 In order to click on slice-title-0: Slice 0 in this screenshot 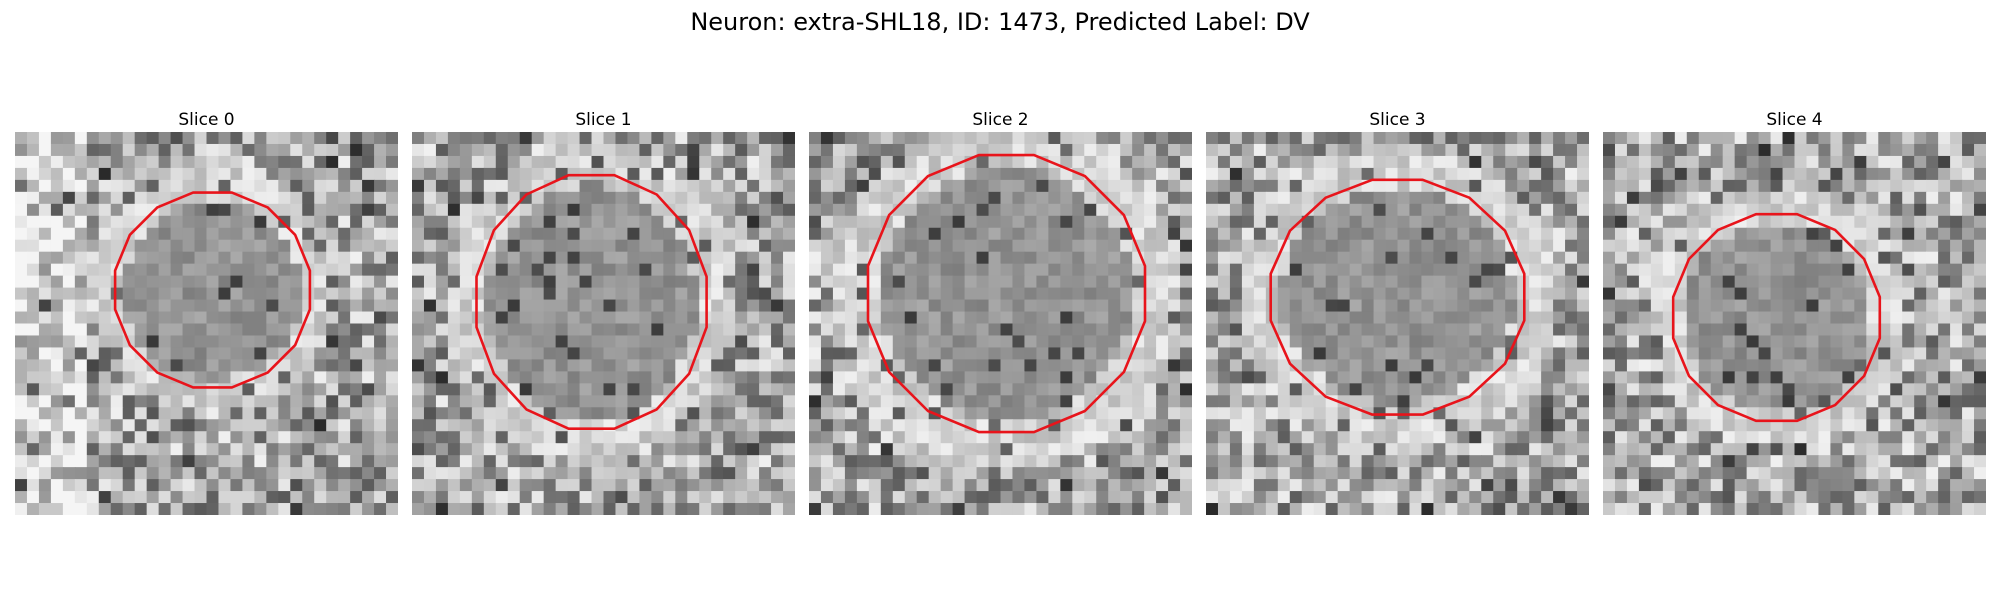, I will do `click(206, 120)`.